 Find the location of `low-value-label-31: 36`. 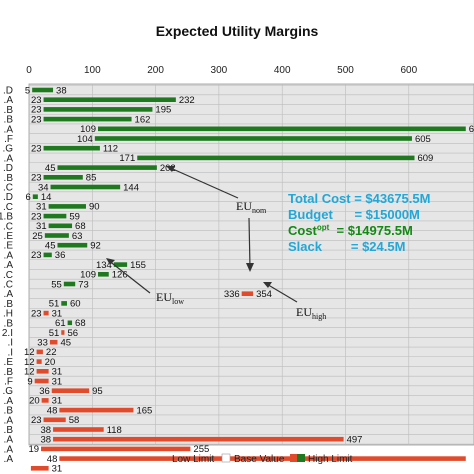

low-value-label-31: 36 is located at coordinates (44, 391).